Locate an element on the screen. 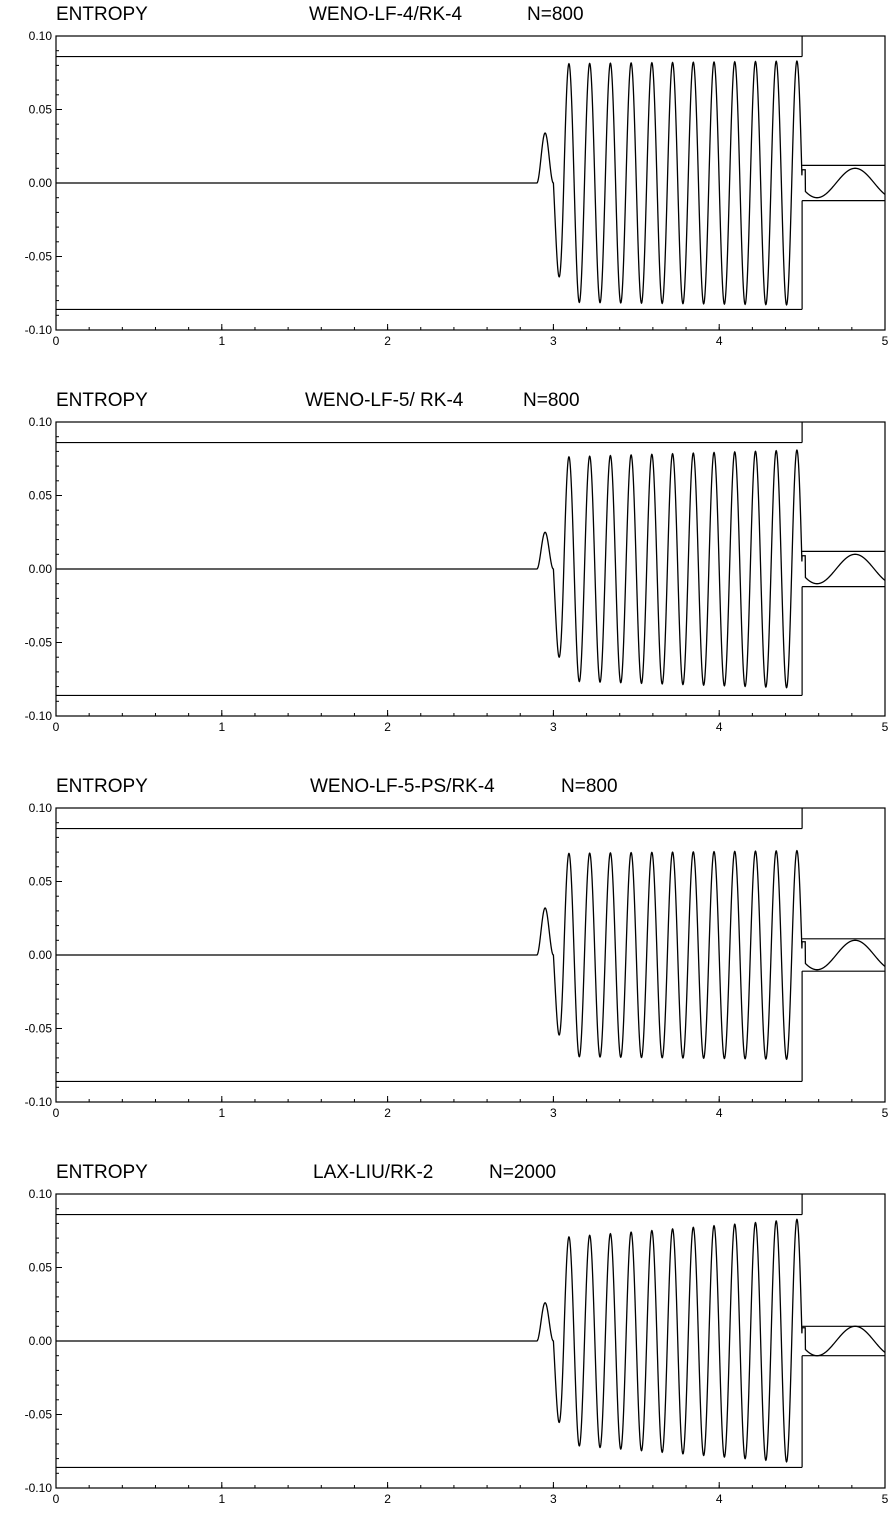  chart-title-method: LAX-LIU/RK-2 is located at coordinates (373, 1172).